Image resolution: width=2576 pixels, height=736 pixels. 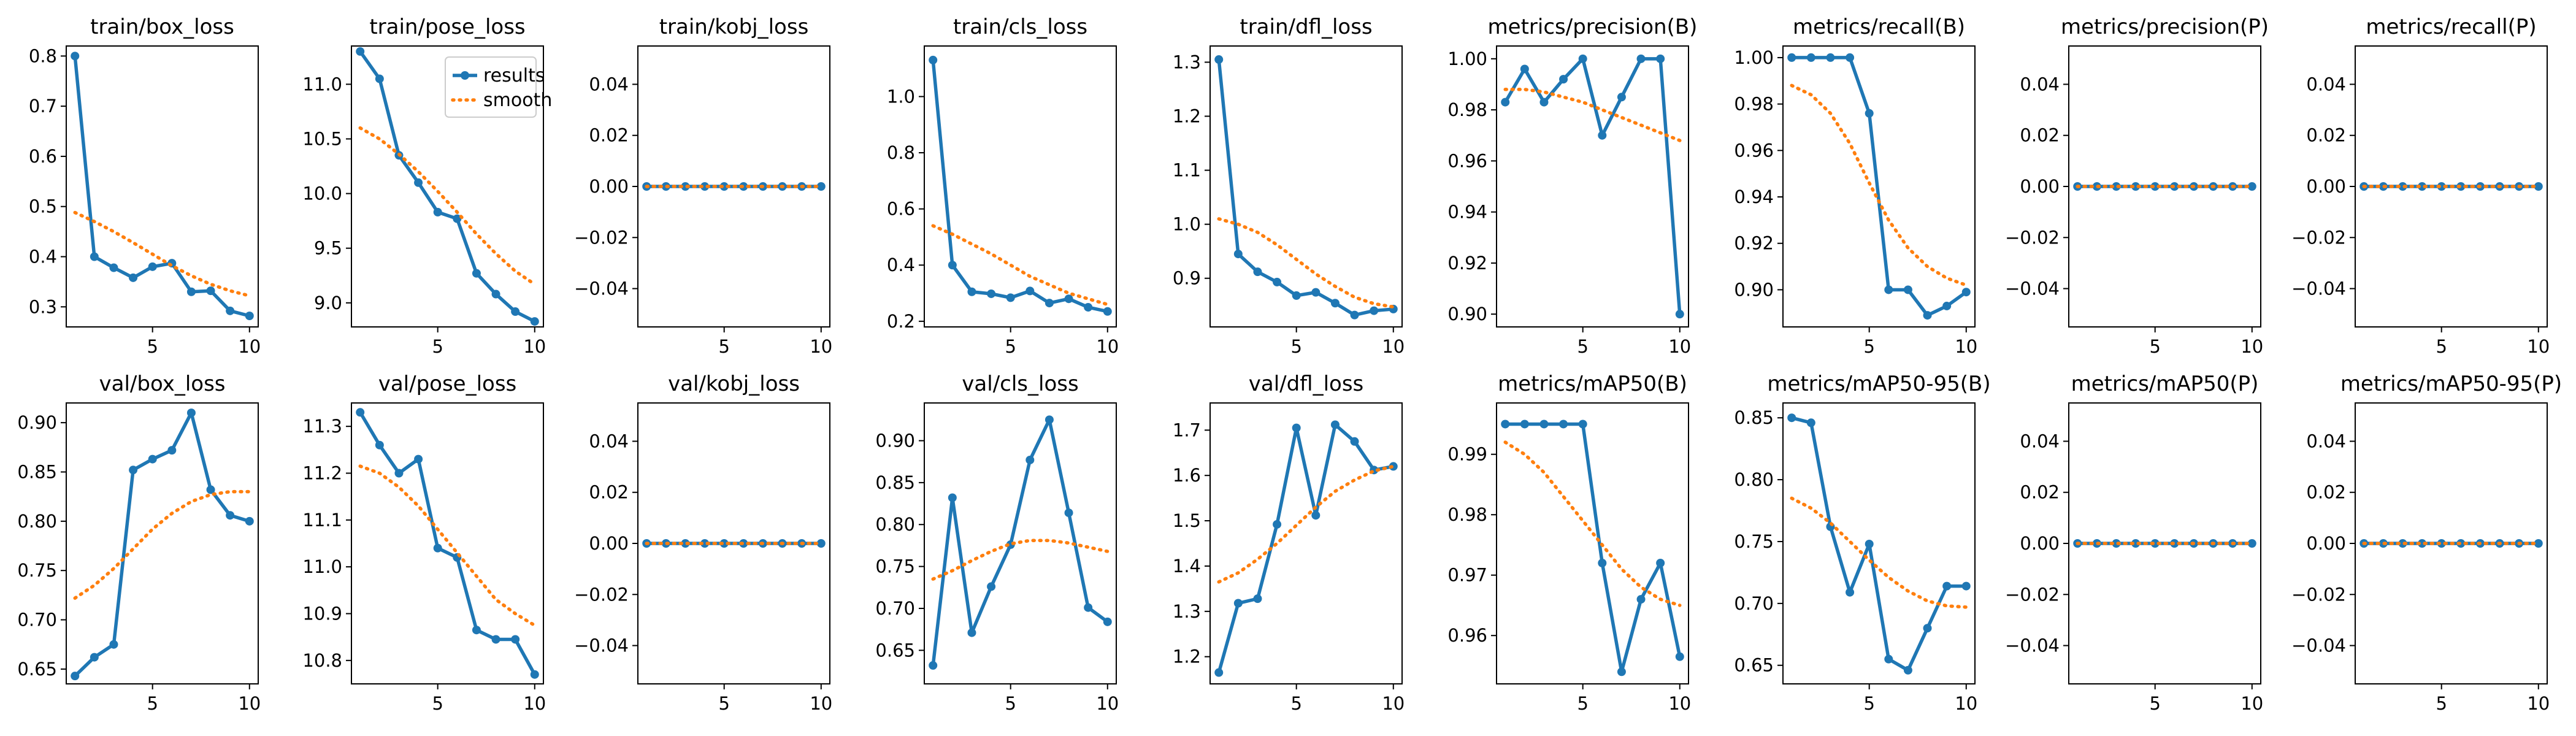 I want to click on y-tick-label: 0.00, so click(x=2326, y=543).